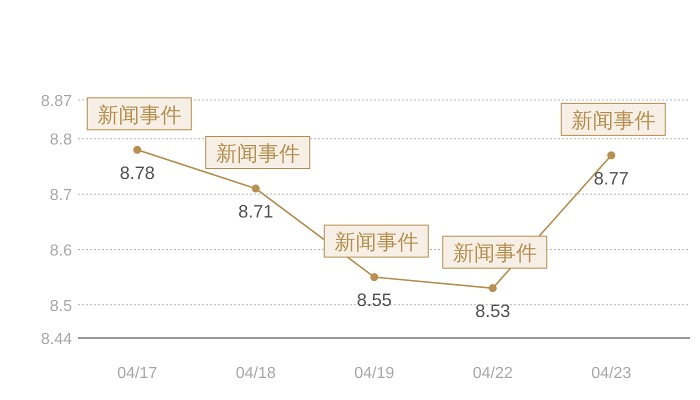  What do you see at coordinates (61, 306) in the screenshot?
I see `y-tick-label: 8.5` at bounding box center [61, 306].